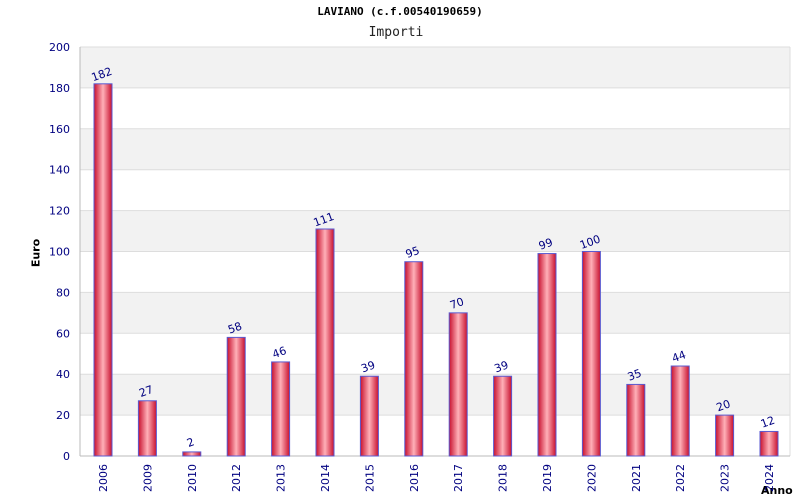 The image size is (800, 500). What do you see at coordinates (147, 478) in the screenshot?
I see `x-tick-label: 2009` at bounding box center [147, 478].